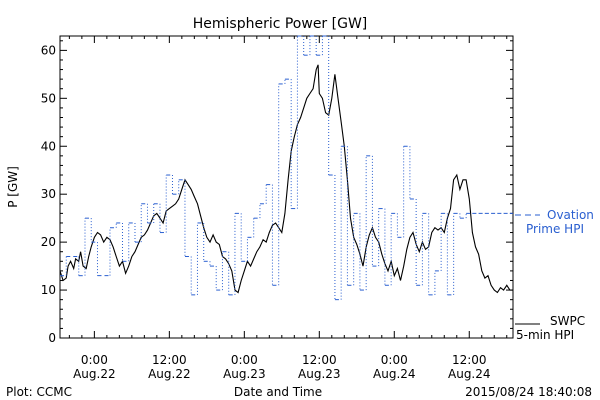 The height and width of the screenshot is (400, 600). I want to click on legend: Ovation Prime HPI SWPC 5-min HPI, so click(554, 275).